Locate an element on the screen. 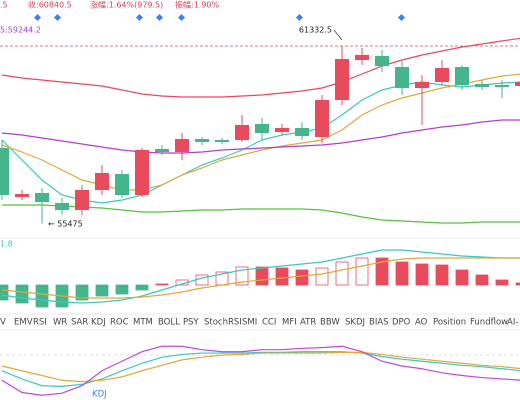 This screenshot has height=400, width=520. indicator-tab: BBW is located at coordinates (330, 323).